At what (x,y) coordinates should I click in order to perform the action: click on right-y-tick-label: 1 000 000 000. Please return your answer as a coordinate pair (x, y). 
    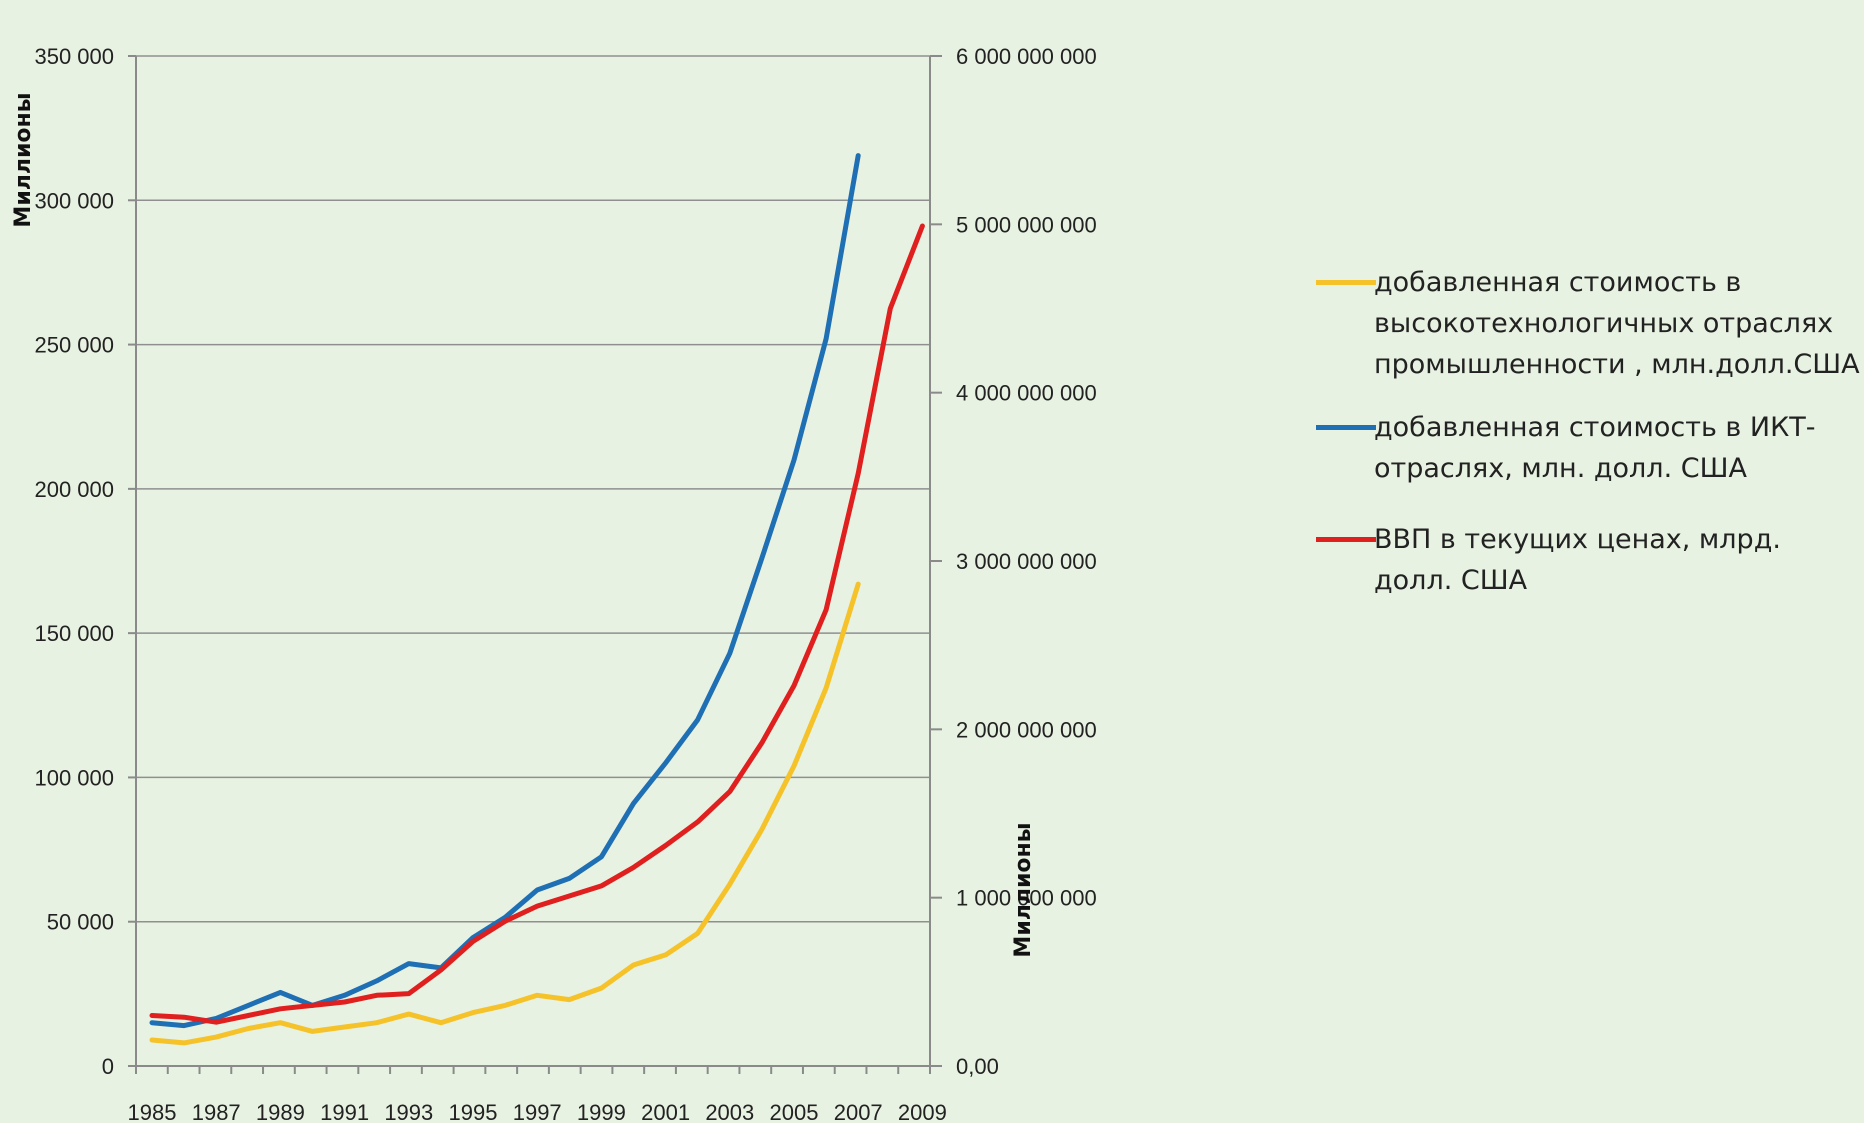
    Looking at the image, I should click on (1026, 898).